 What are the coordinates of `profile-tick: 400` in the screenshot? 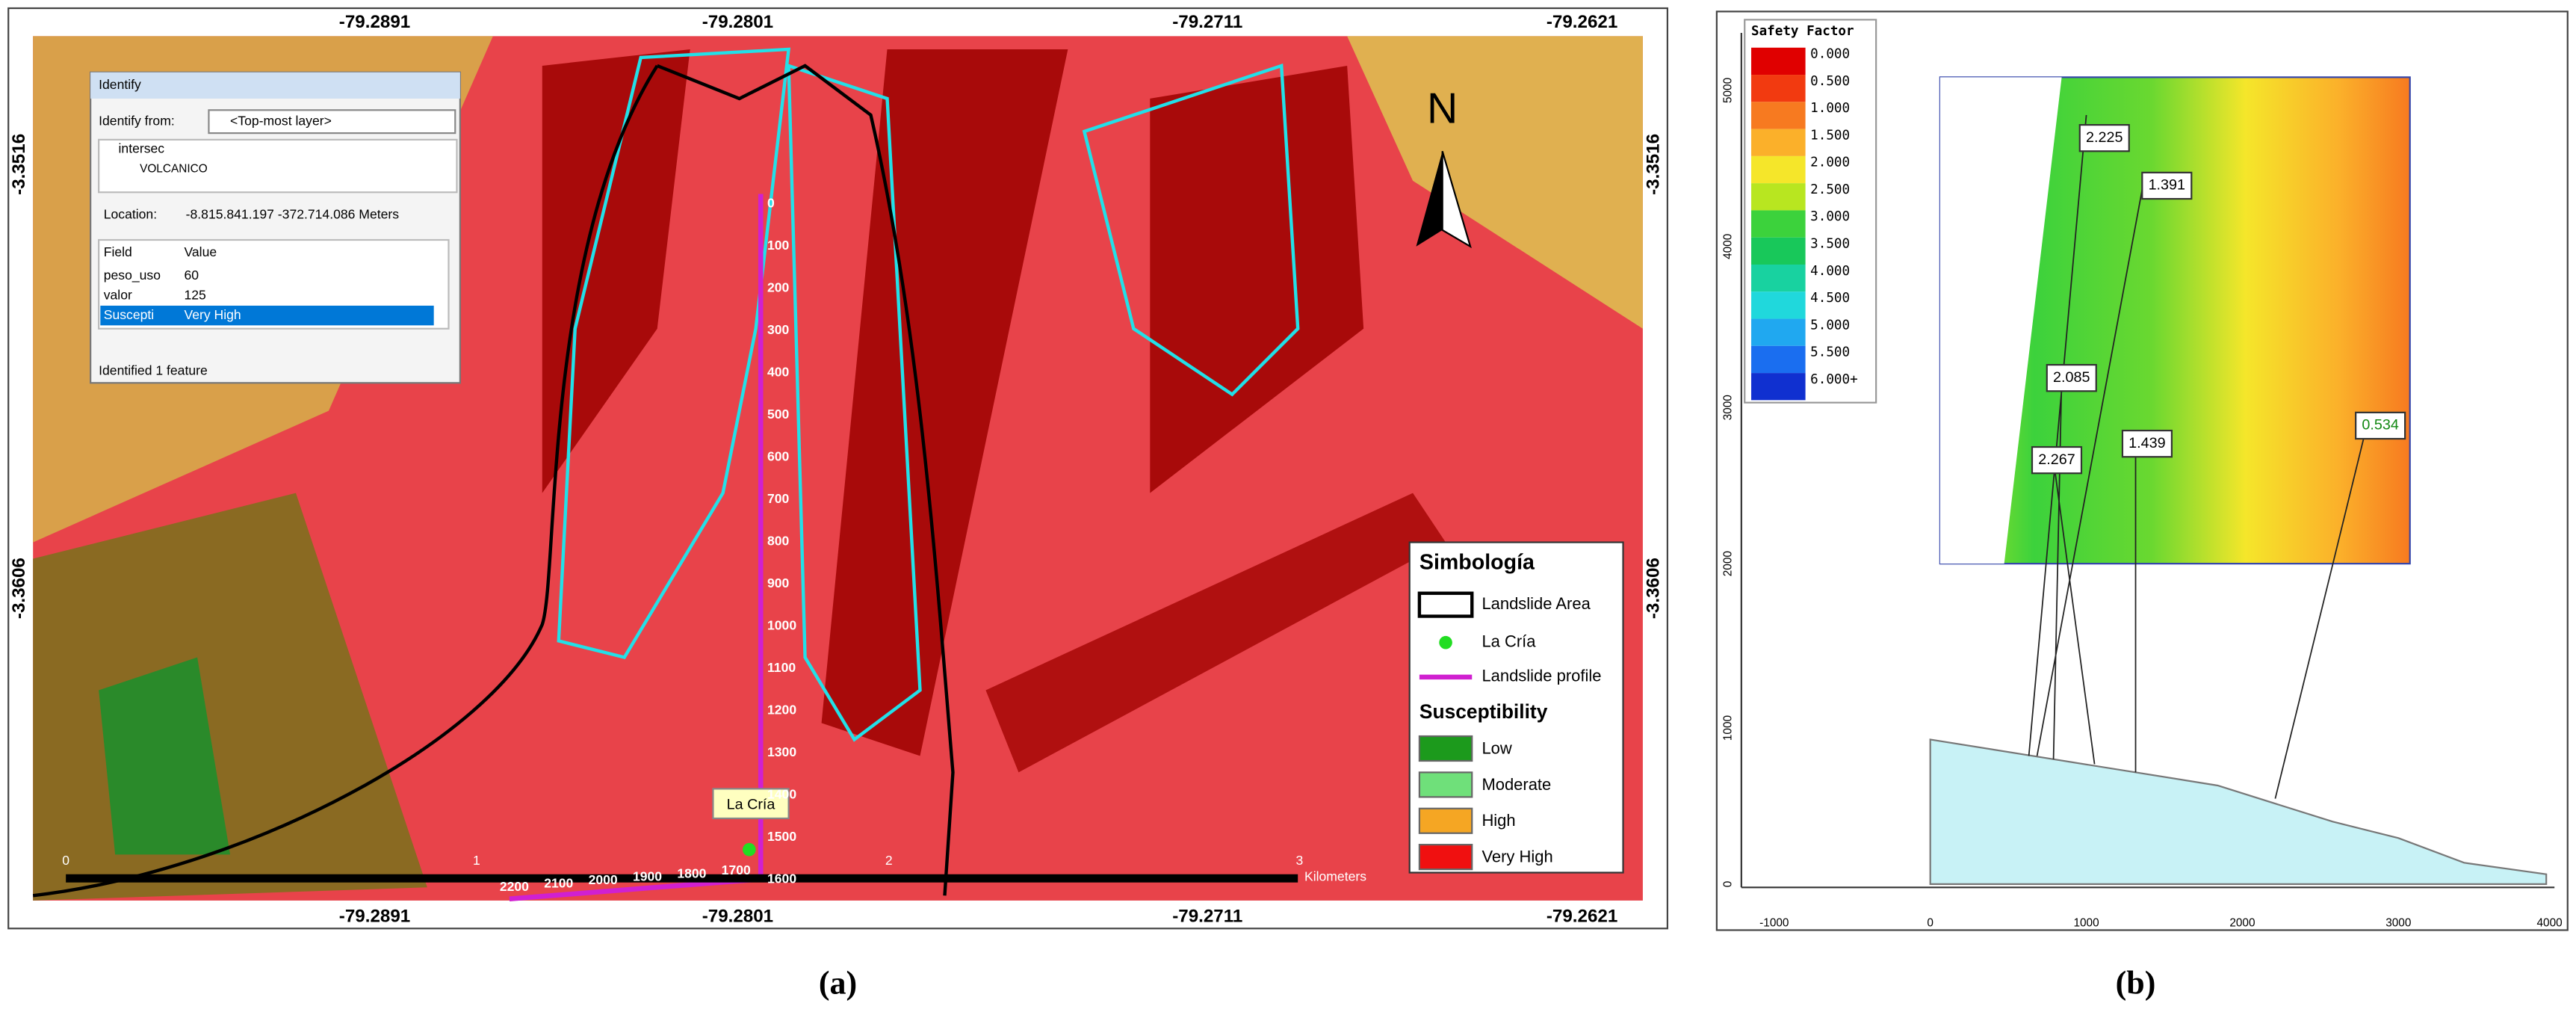 It's located at (778, 372).